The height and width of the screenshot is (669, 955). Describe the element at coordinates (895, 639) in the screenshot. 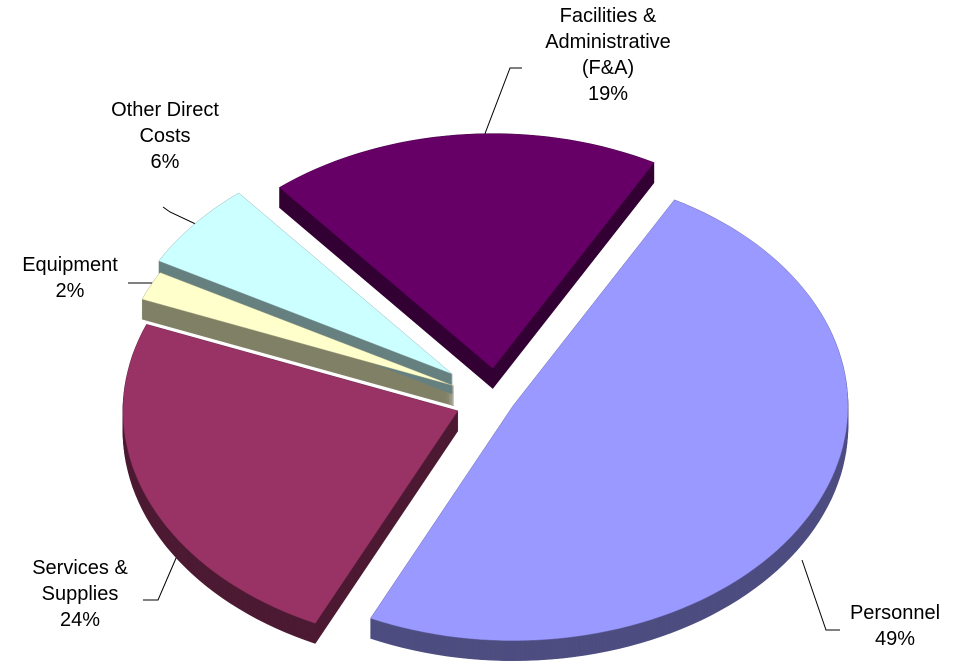

I see `value-label: 49%` at that location.